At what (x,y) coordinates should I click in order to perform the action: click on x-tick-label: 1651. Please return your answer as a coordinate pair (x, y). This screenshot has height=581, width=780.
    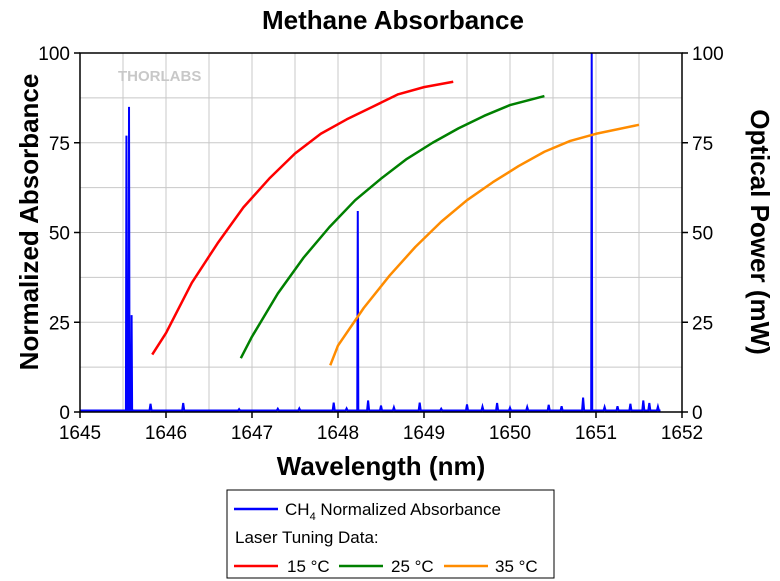
    Looking at the image, I should click on (596, 433).